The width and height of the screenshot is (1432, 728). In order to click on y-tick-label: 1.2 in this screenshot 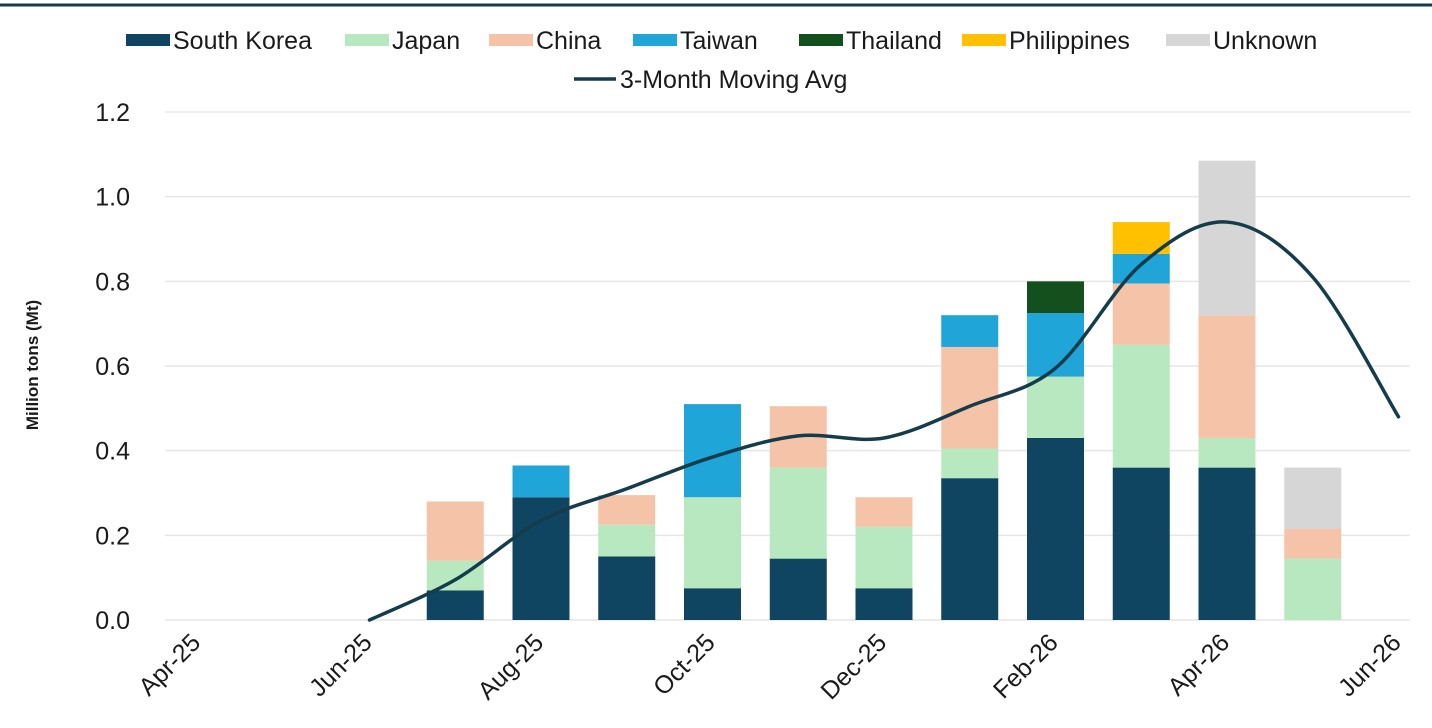, I will do `click(112, 113)`.